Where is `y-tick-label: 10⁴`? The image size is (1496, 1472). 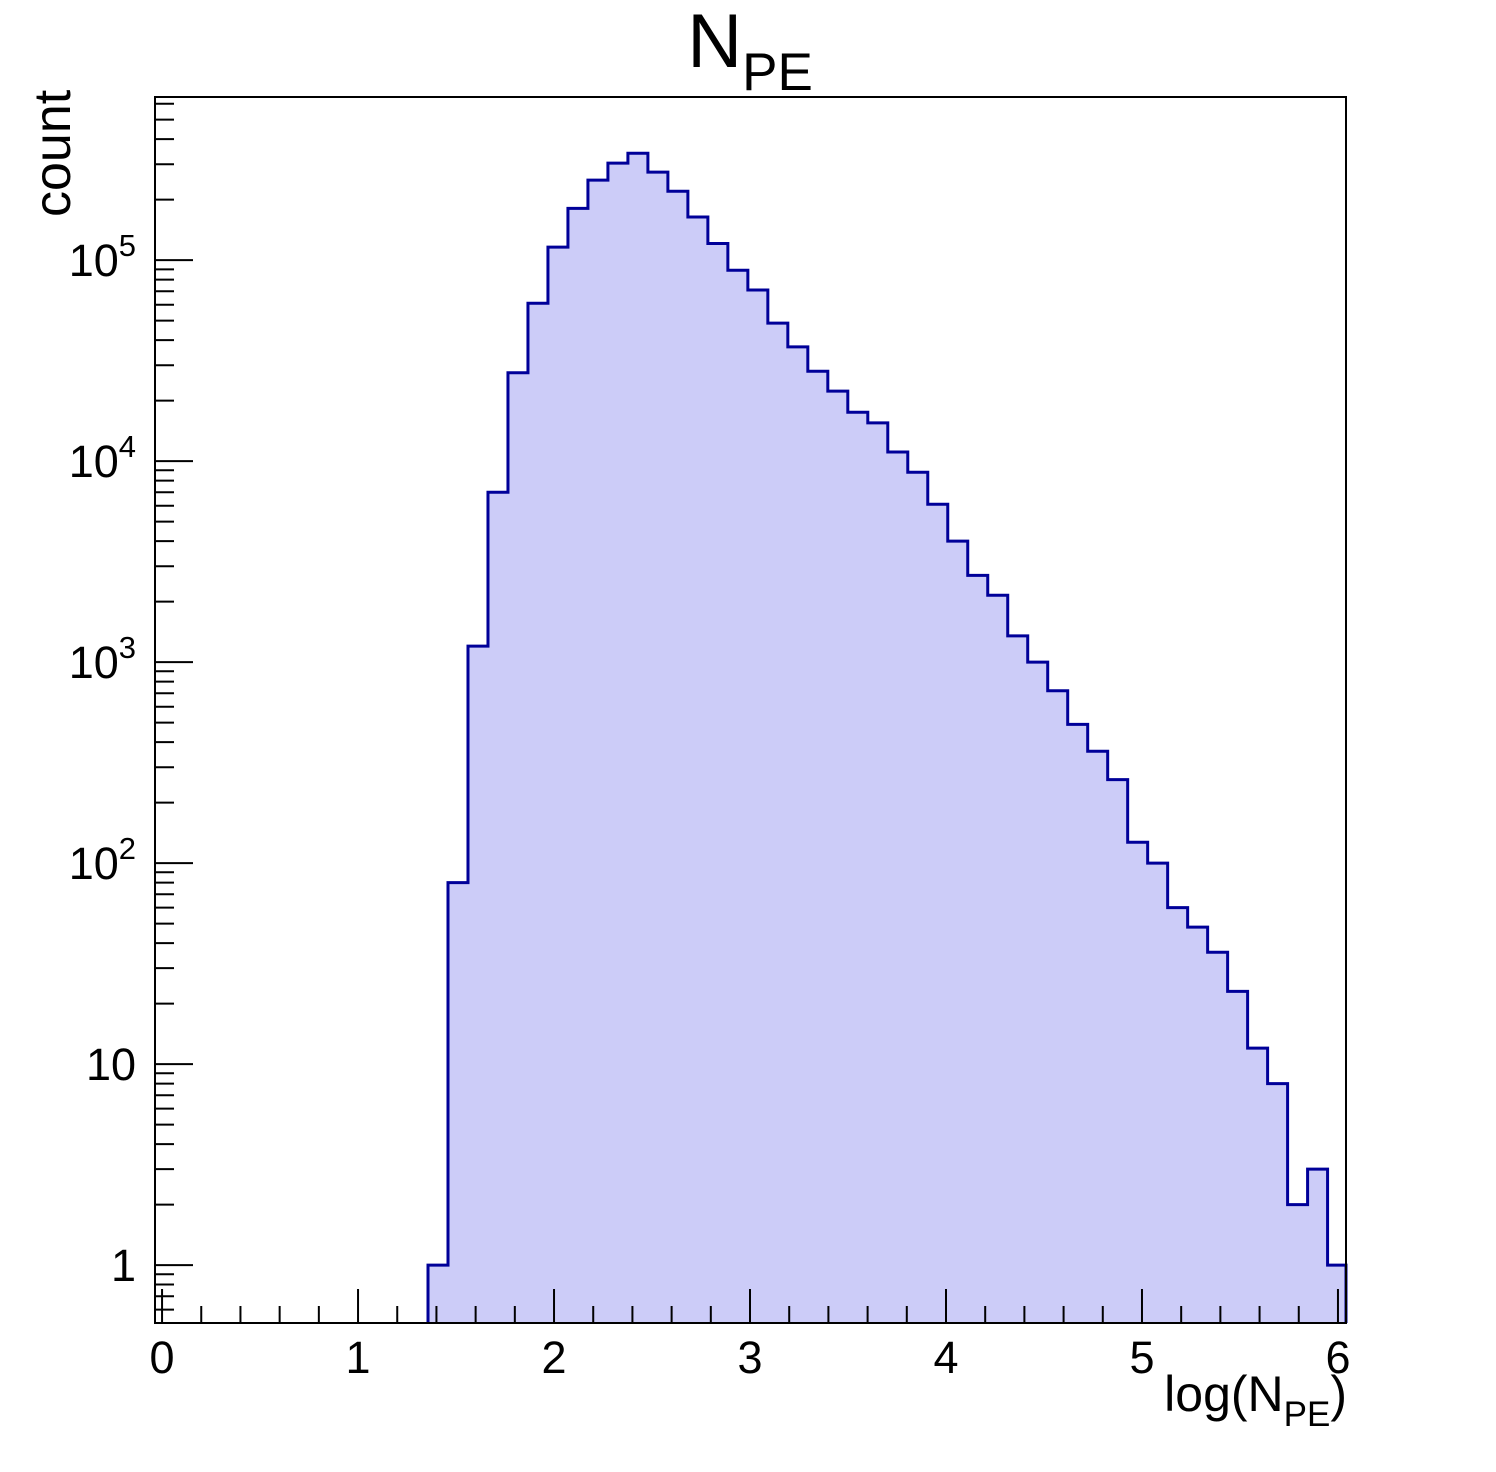
y-tick-label: 10⁴ is located at coordinates (102, 458).